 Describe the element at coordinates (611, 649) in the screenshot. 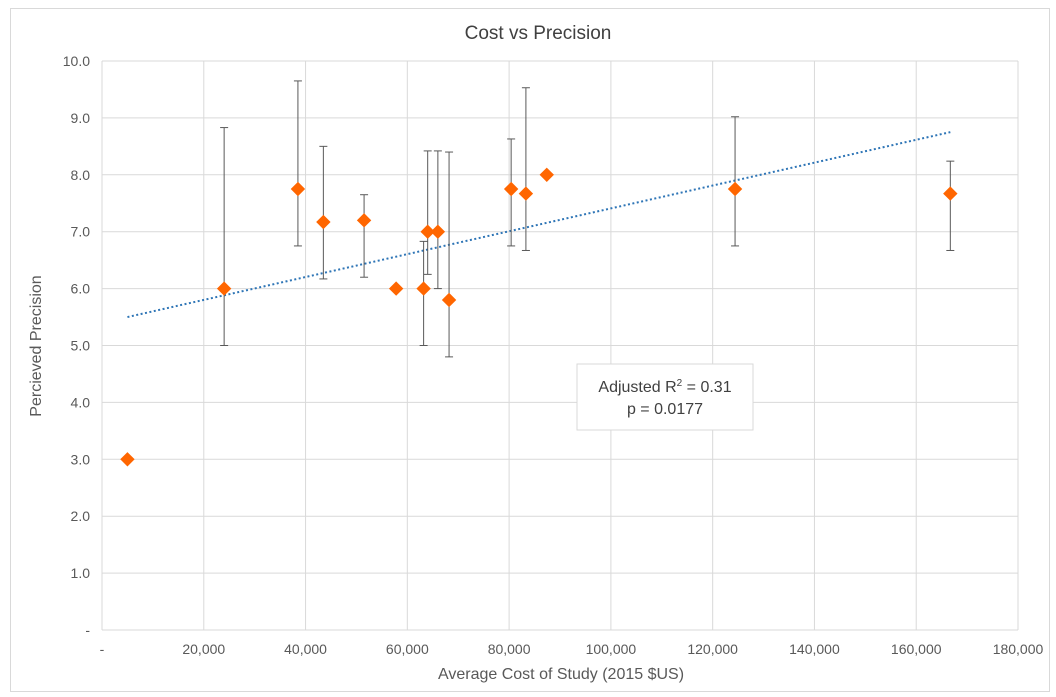

I see `x-tick-label: 100,000` at that location.